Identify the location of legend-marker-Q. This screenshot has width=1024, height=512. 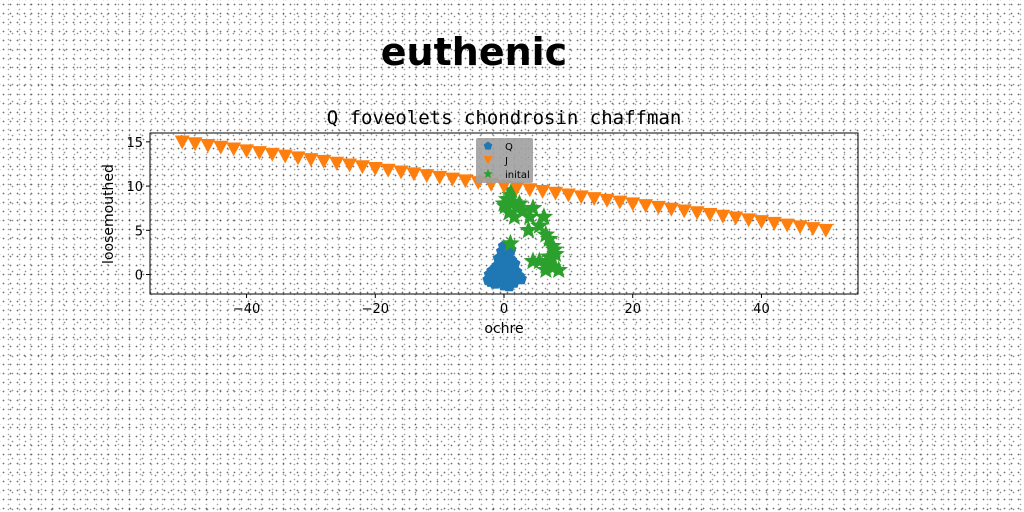
(488, 145).